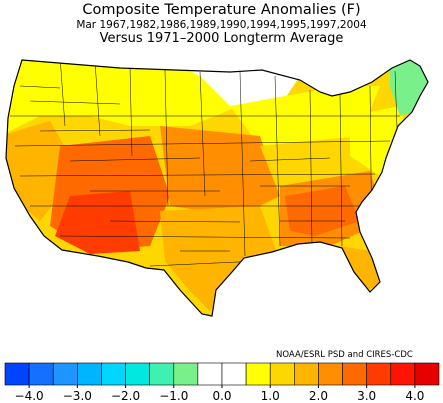 The image size is (443, 403). What do you see at coordinates (270, 396) in the screenshot?
I see `colorbar-tick-label: 1.0` at bounding box center [270, 396].